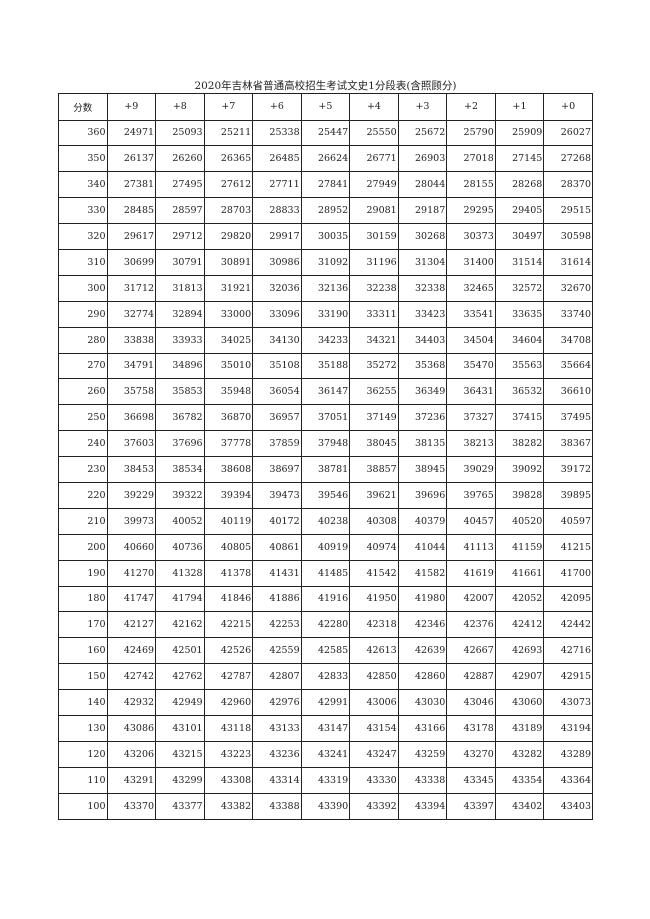 The image size is (650, 919). Describe the element at coordinates (519, 418) in the screenshot. I see `count-cell: 37415` at that location.